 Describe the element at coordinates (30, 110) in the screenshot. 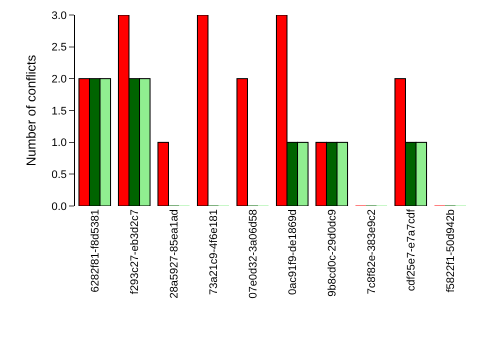

I see `y-axis-title: Number of conflicts` at that location.